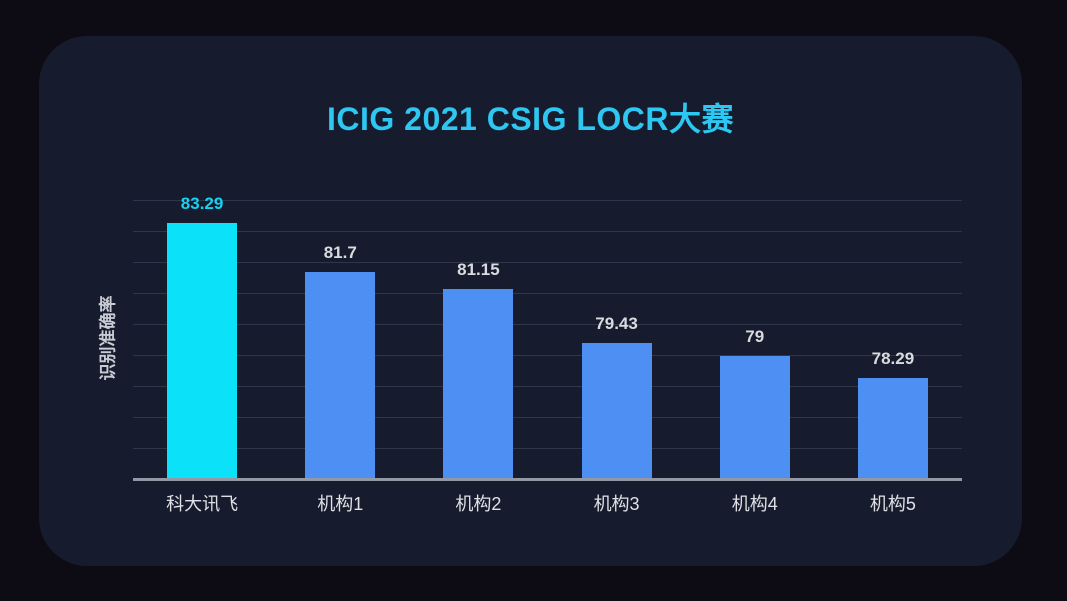  What do you see at coordinates (108, 338) in the screenshot?
I see `y-axis-label: 识别准确率` at bounding box center [108, 338].